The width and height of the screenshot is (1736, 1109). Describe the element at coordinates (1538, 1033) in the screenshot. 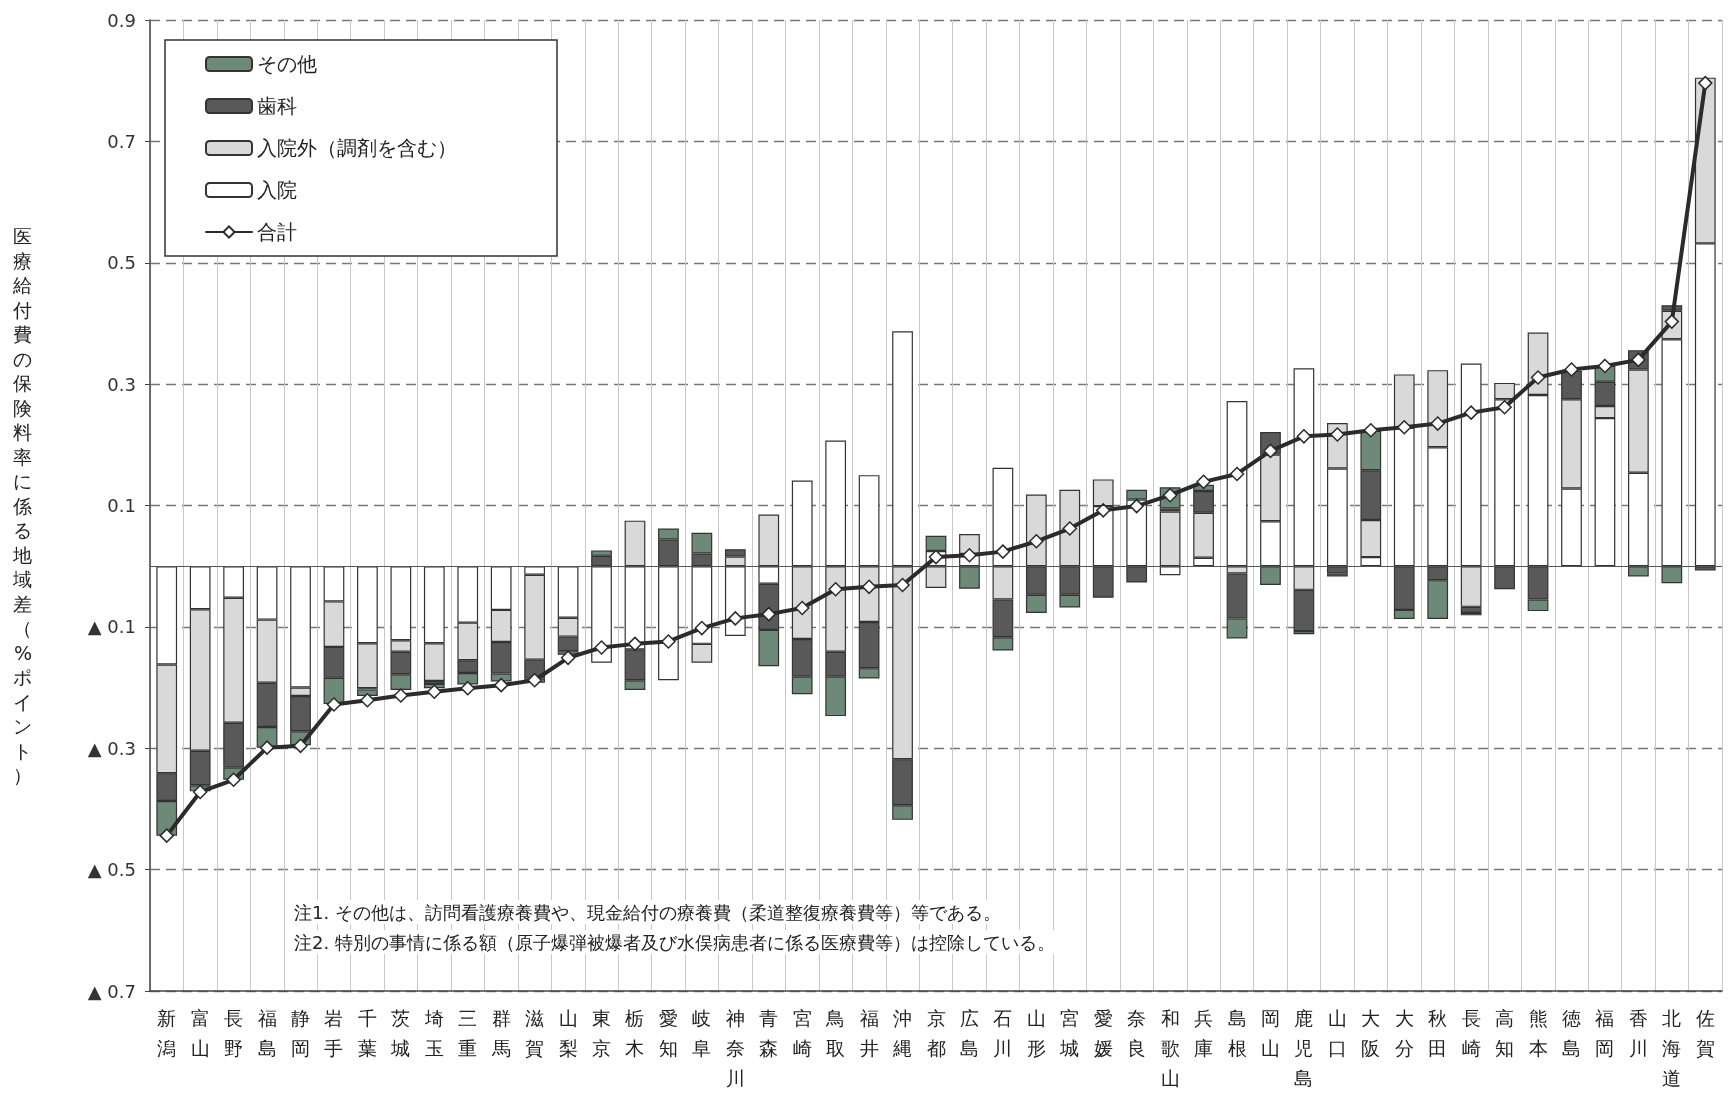

I see `x-tick-label: 熊本` at that location.